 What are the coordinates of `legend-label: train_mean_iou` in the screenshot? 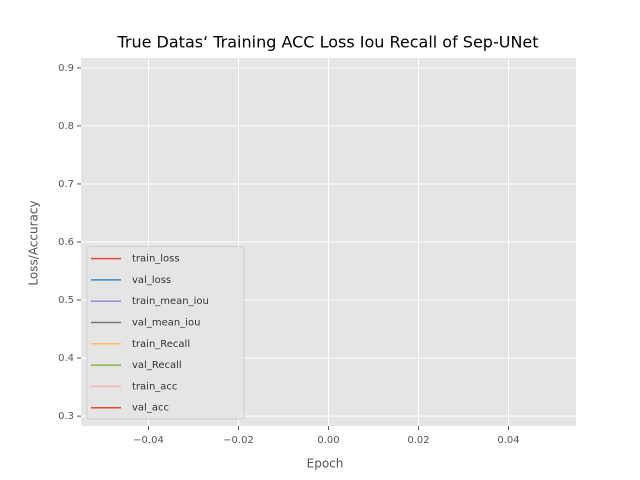 It's located at (170, 301).